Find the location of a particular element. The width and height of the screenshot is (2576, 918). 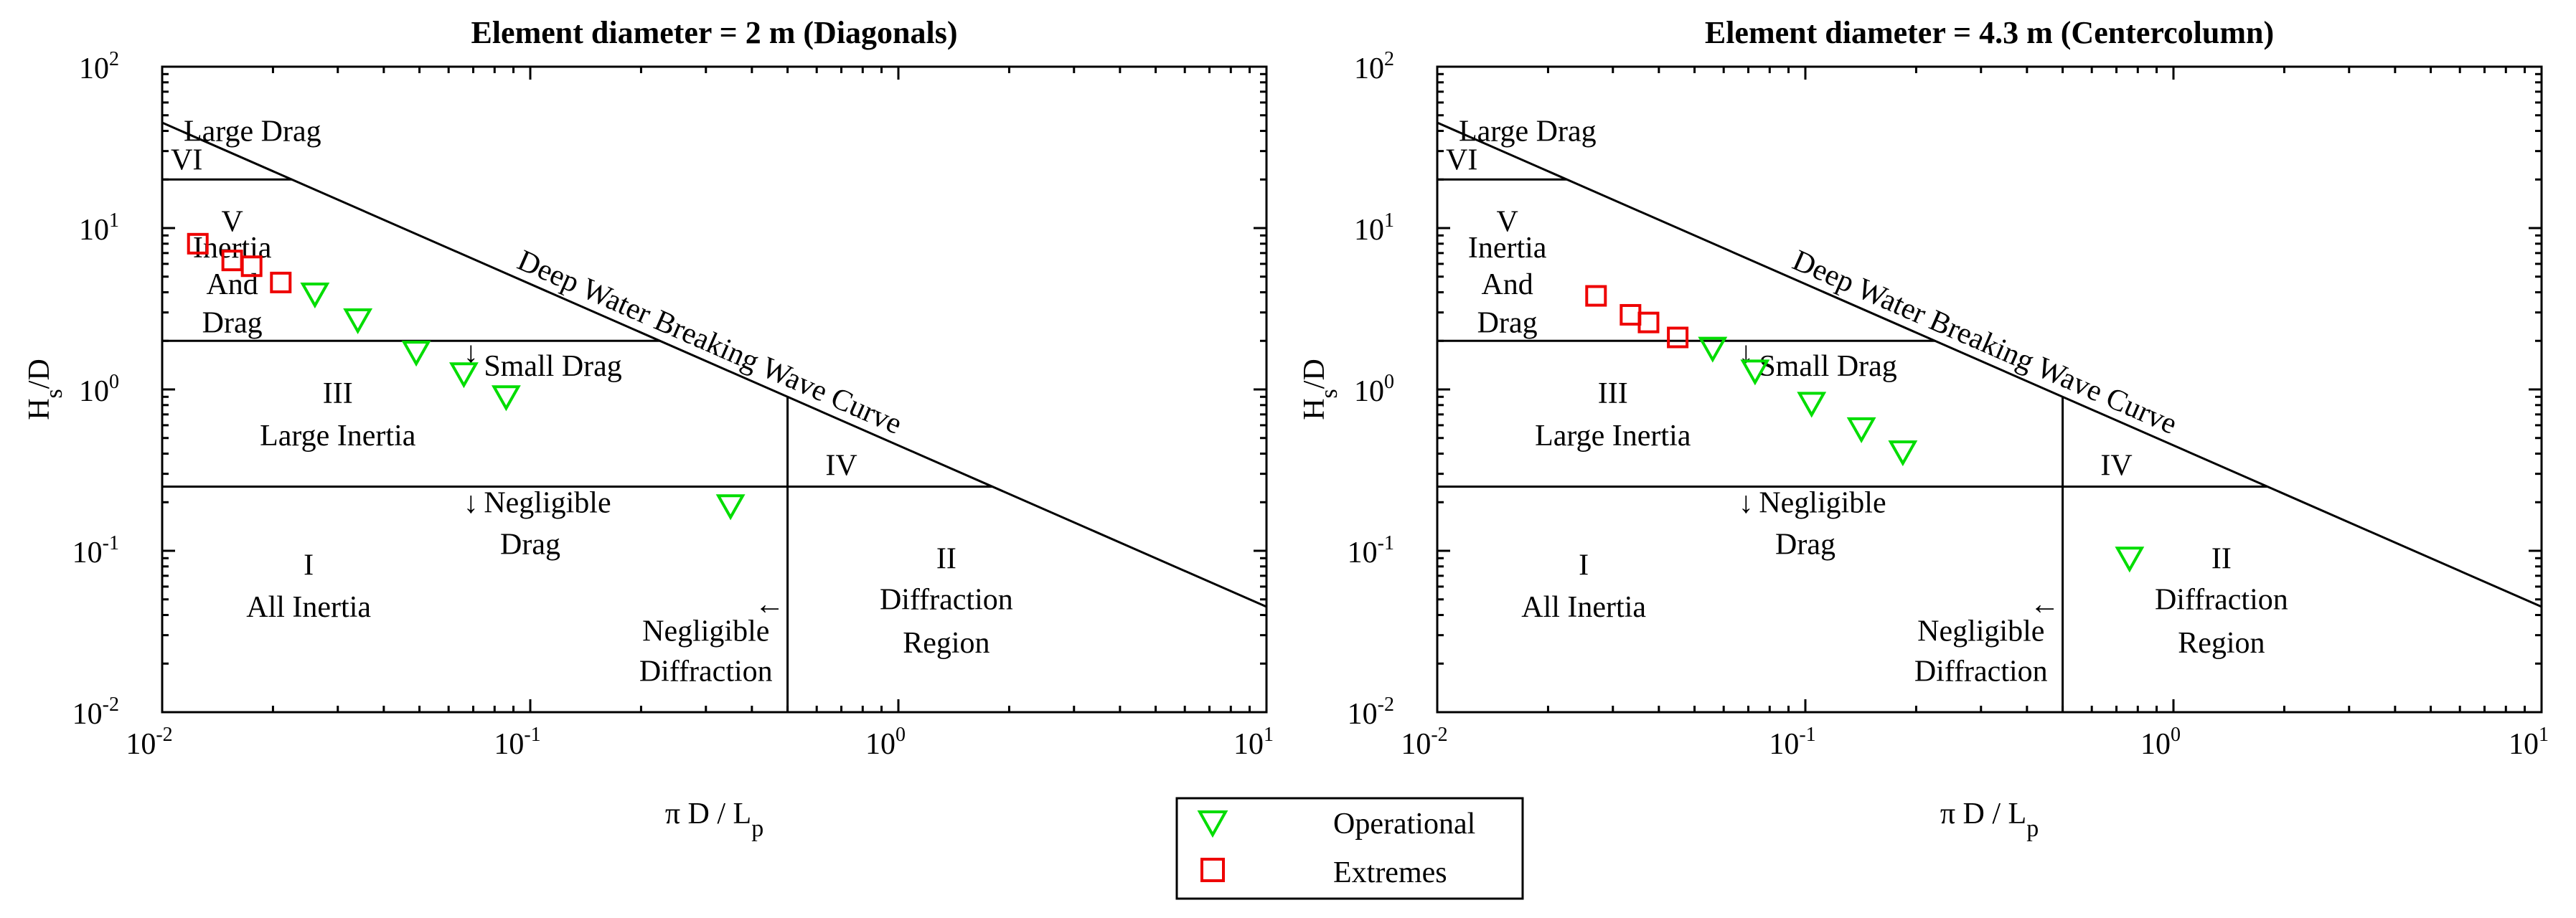

legend-operational-label: Operational is located at coordinates (1404, 825).